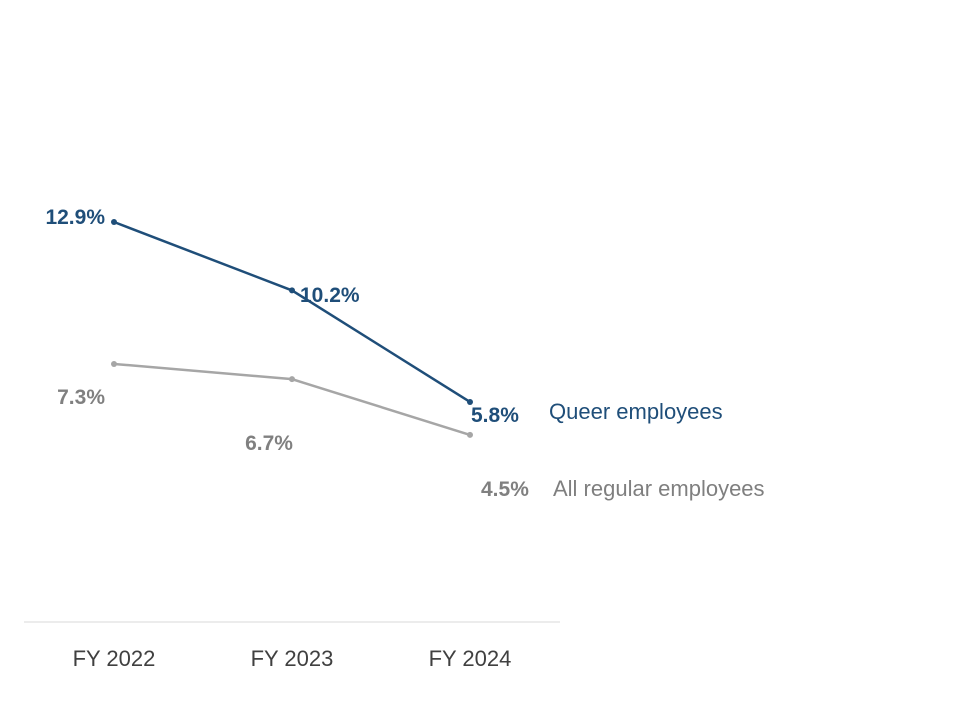  I want to click on x-tick-label-fy-2023: FY 2023, so click(292, 658).